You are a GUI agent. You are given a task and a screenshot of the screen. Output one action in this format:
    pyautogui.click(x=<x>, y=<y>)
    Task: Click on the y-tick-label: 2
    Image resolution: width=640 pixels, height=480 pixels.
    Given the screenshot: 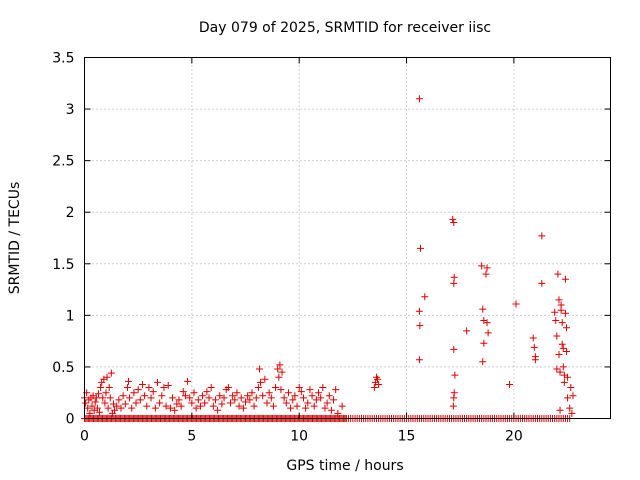 What is the action you would take?
    pyautogui.click(x=70, y=213)
    